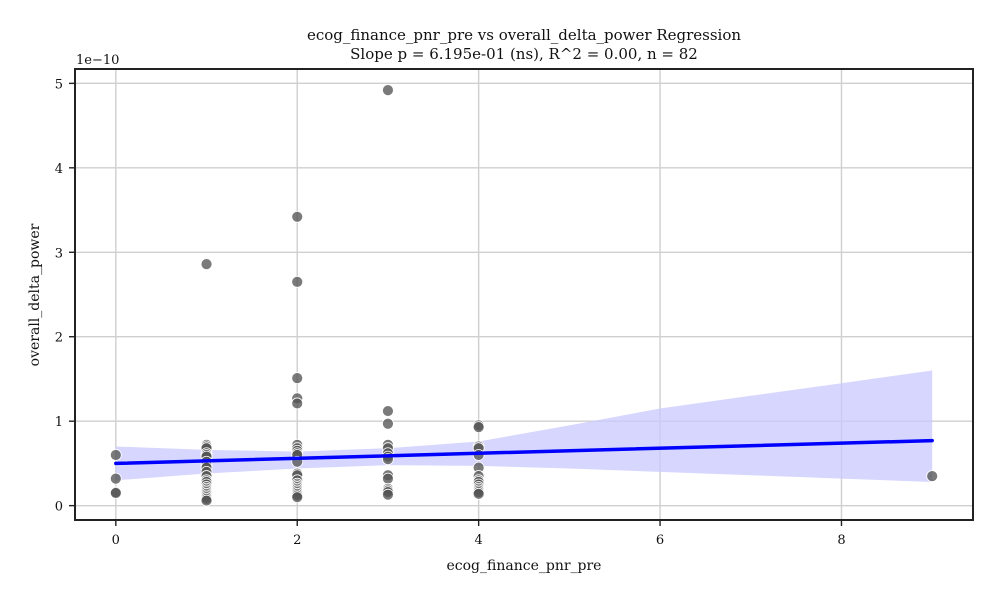  What do you see at coordinates (59, 422) in the screenshot?
I see `y-tick-label: 1` at bounding box center [59, 422].